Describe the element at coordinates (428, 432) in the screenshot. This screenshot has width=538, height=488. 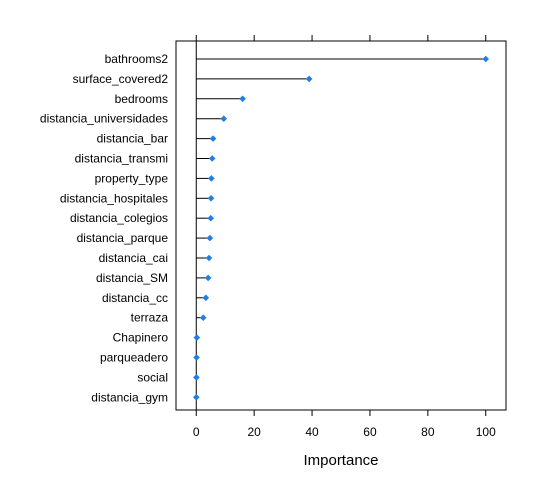
I see `x-tick-label: 80` at that location.